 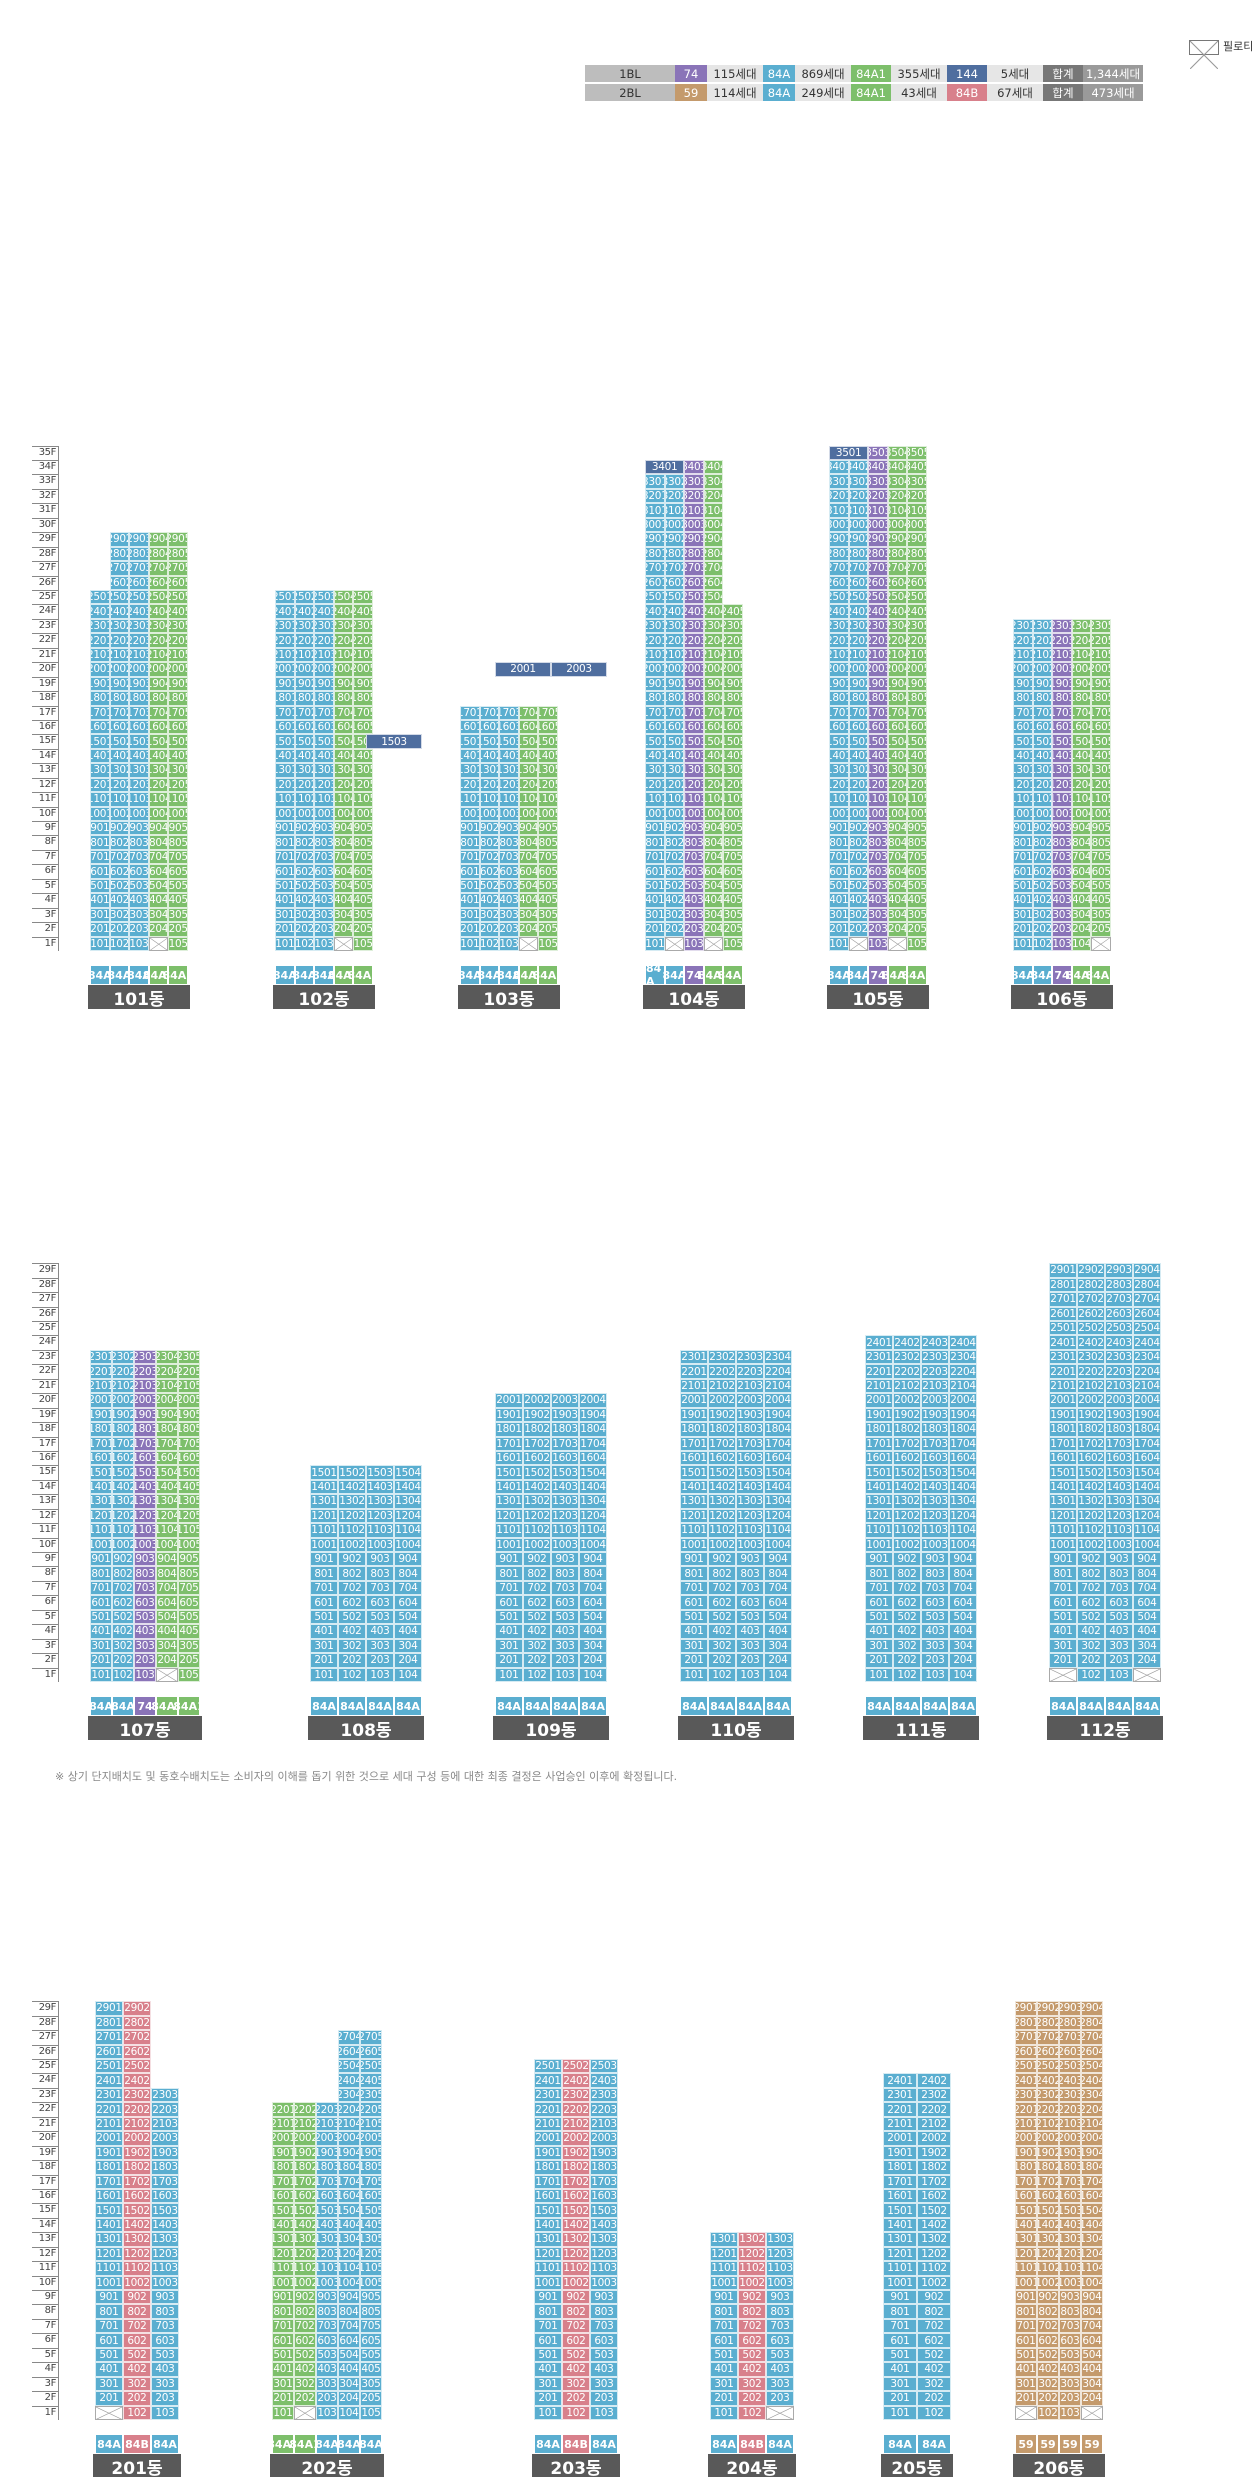 What do you see at coordinates (352, 1559) in the screenshot?
I see `unit-cell: 902` at bounding box center [352, 1559].